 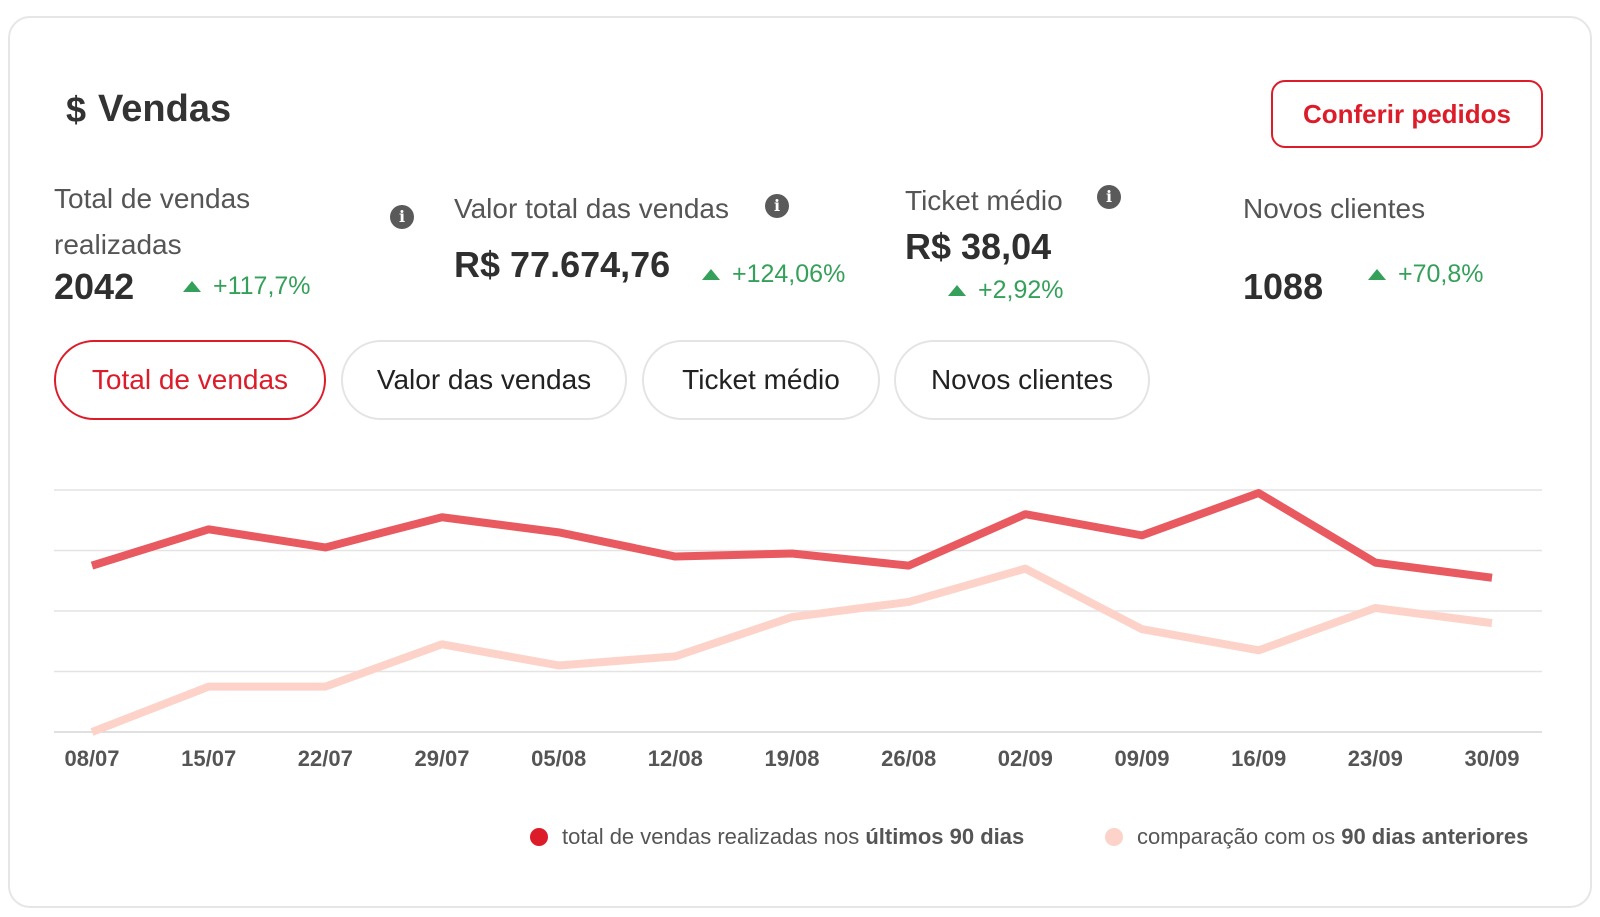 What do you see at coordinates (91, 758) in the screenshot?
I see `x-tick-label: 08/07` at bounding box center [91, 758].